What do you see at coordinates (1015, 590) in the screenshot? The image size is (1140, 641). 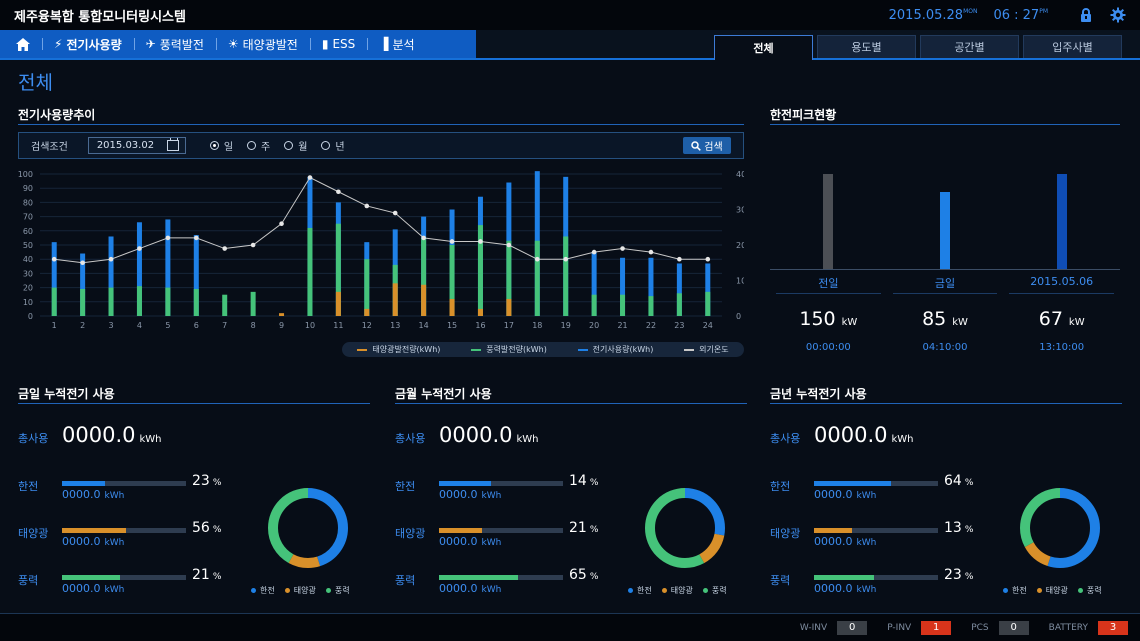 I see `legend-grid: 한전` at bounding box center [1015, 590].